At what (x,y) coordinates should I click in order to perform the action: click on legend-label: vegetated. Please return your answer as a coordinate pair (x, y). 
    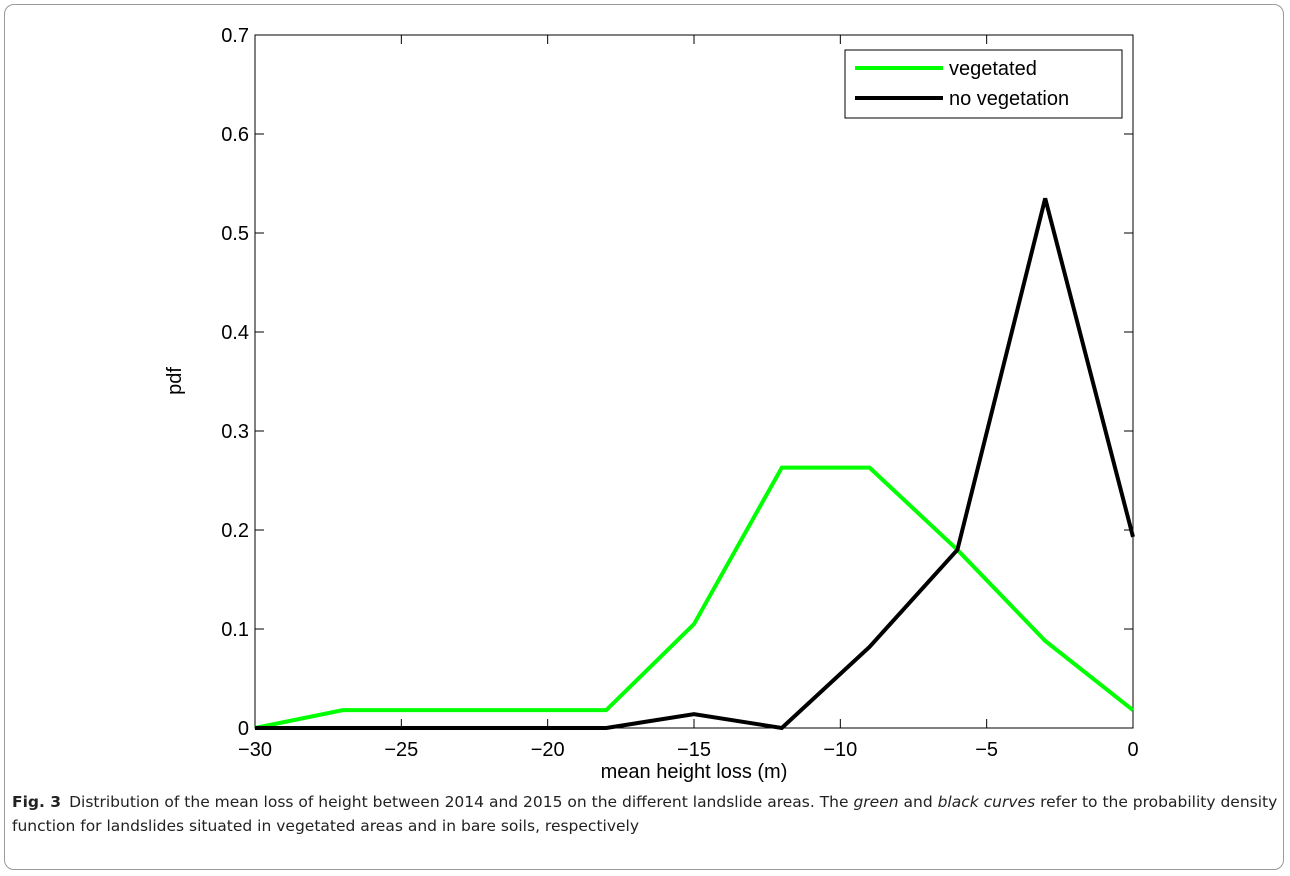
    Looking at the image, I should click on (993, 69).